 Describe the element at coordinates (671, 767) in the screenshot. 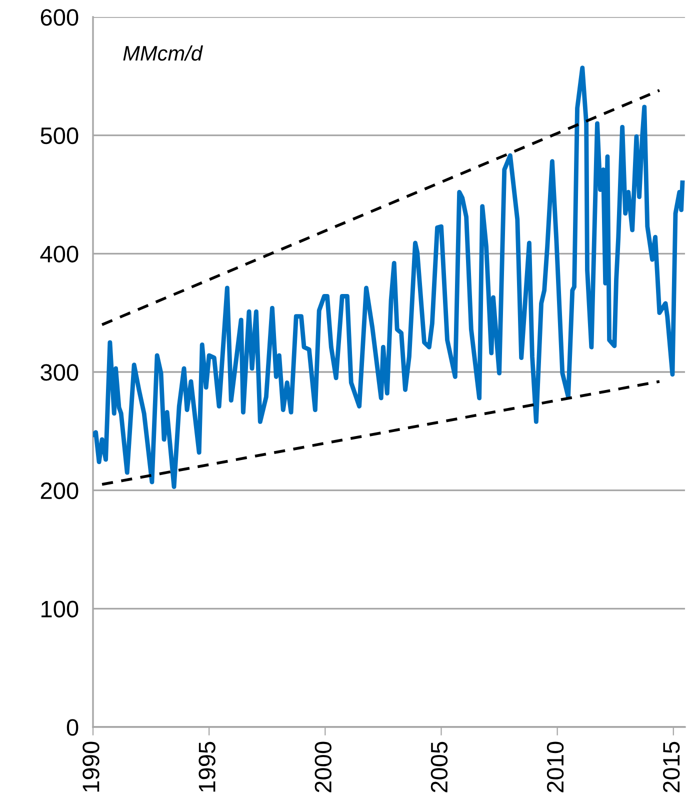

I see `x-tick-label: 2015` at that location.